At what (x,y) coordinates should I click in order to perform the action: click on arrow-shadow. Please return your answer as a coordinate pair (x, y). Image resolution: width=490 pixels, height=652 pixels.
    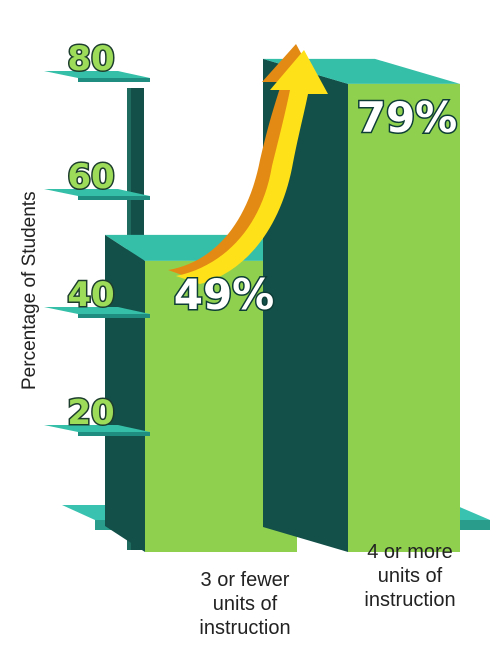
    Looking at the image, I should click on (244, 162).